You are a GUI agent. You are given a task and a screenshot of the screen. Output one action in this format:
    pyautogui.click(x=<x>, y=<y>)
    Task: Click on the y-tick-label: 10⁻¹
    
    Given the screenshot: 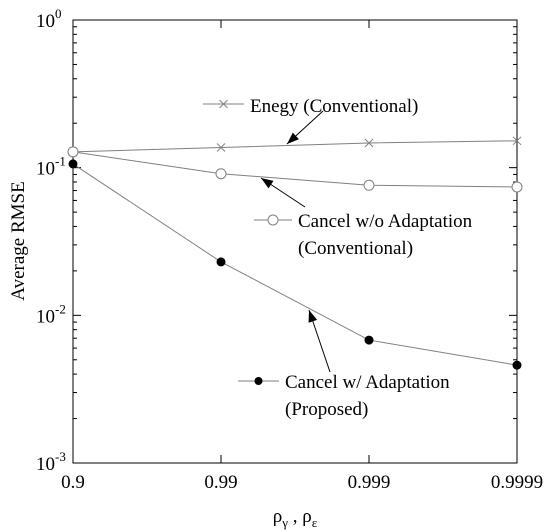 What is the action you would take?
    pyautogui.click(x=51, y=167)
    